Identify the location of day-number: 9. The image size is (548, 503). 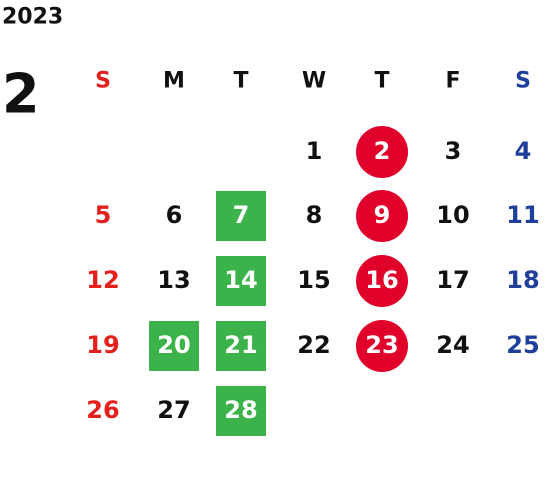
(382, 215).